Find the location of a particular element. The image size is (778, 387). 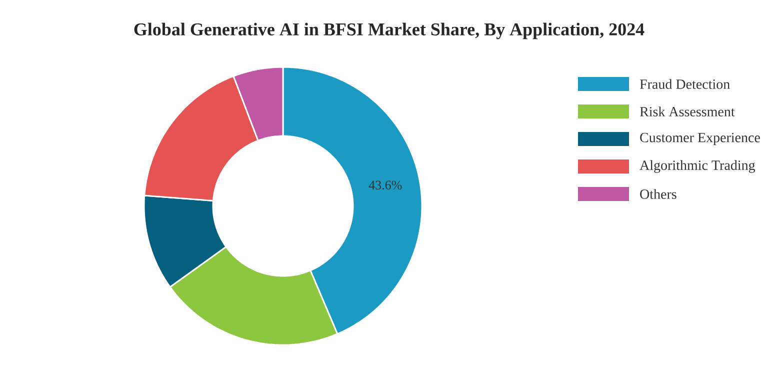

legend-label: Others is located at coordinates (658, 194).